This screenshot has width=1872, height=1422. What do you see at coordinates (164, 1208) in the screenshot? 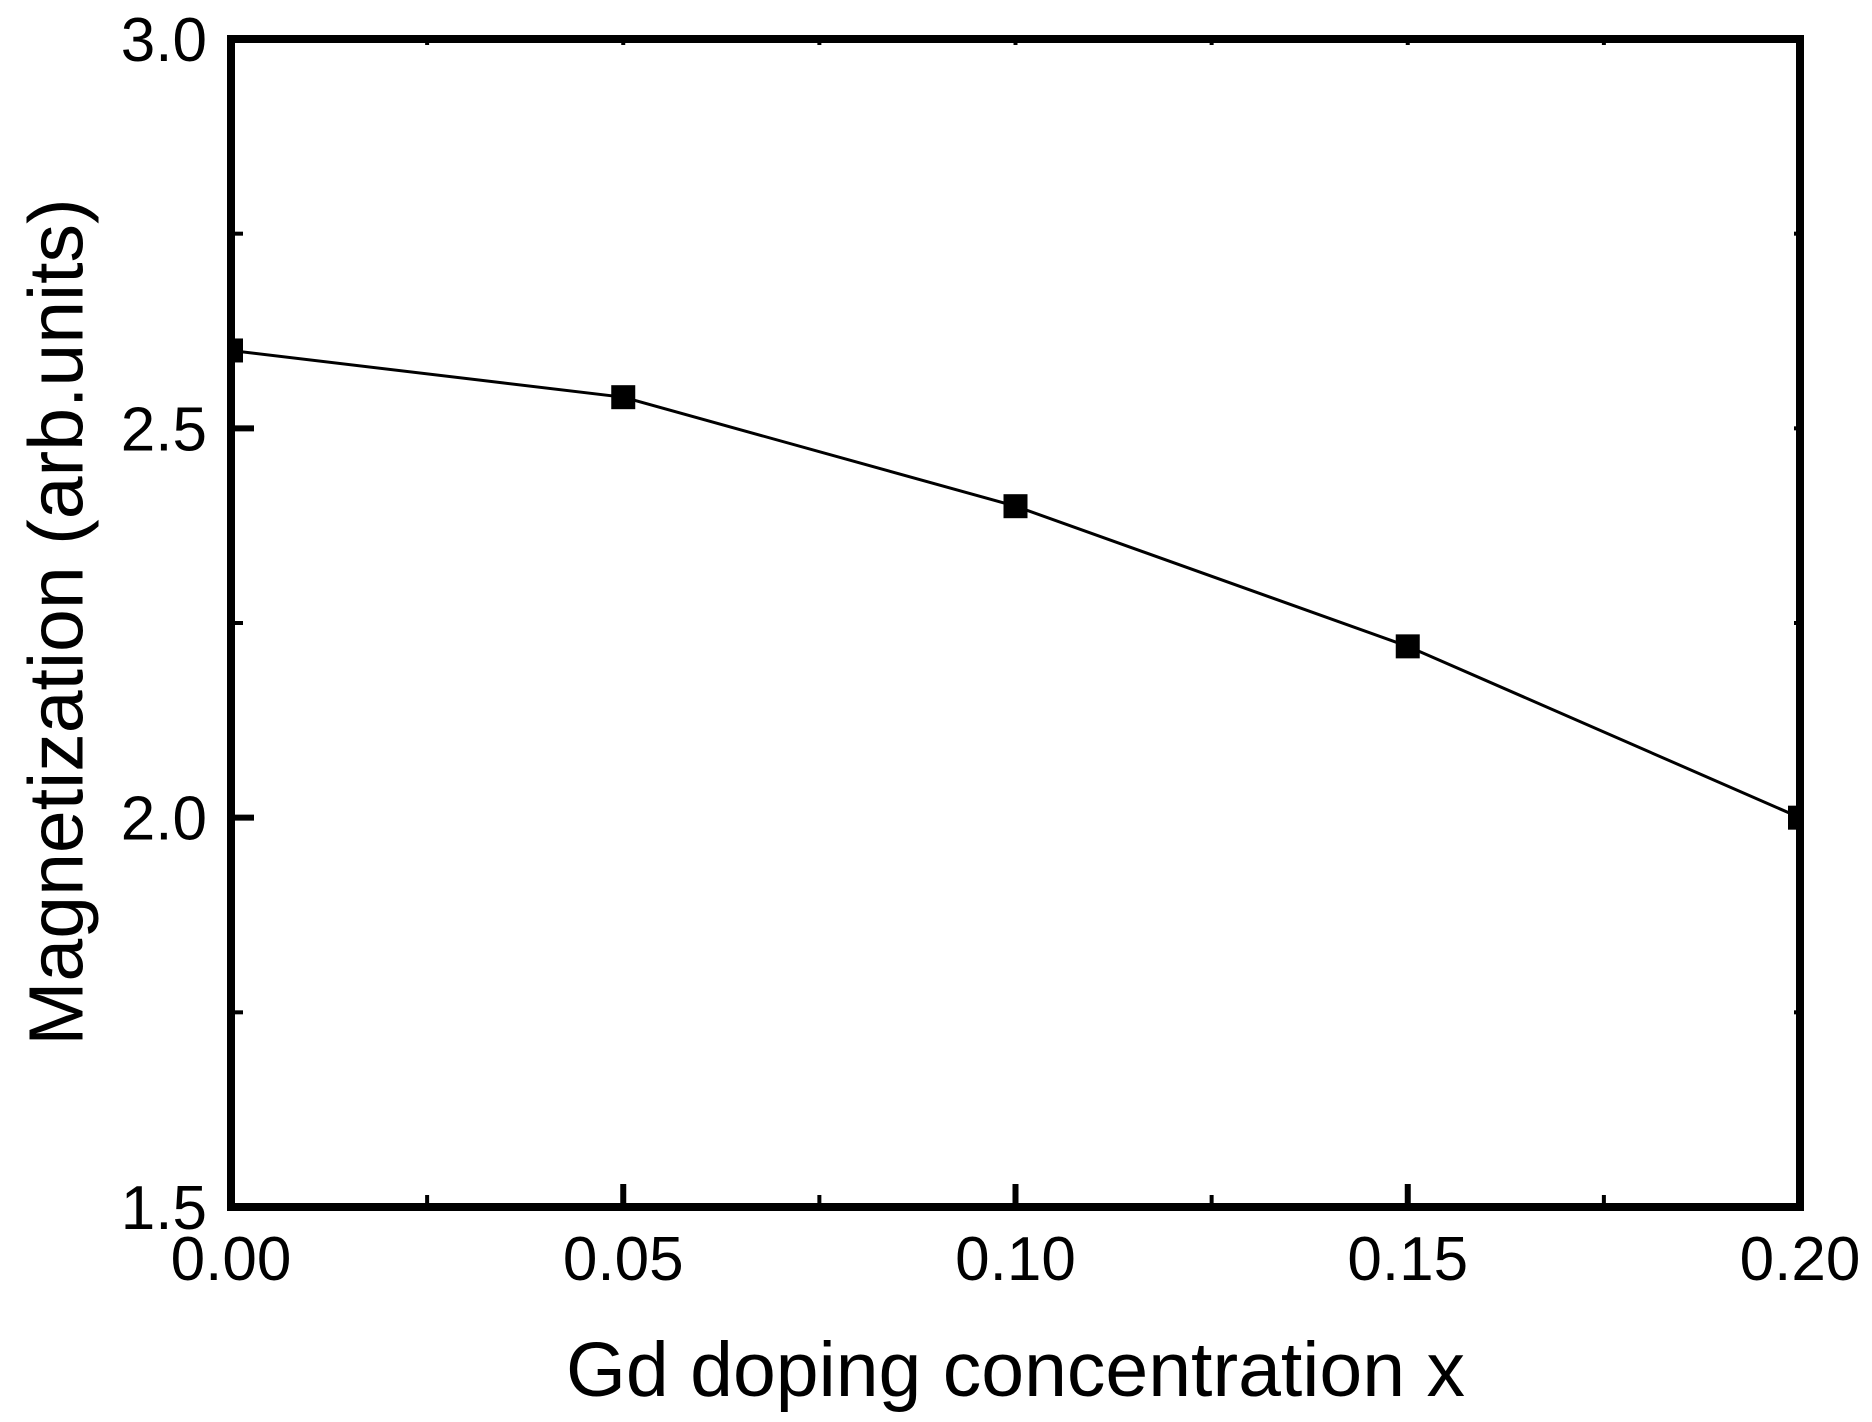
I see `y-tick-label: 1.5` at bounding box center [164, 1208].